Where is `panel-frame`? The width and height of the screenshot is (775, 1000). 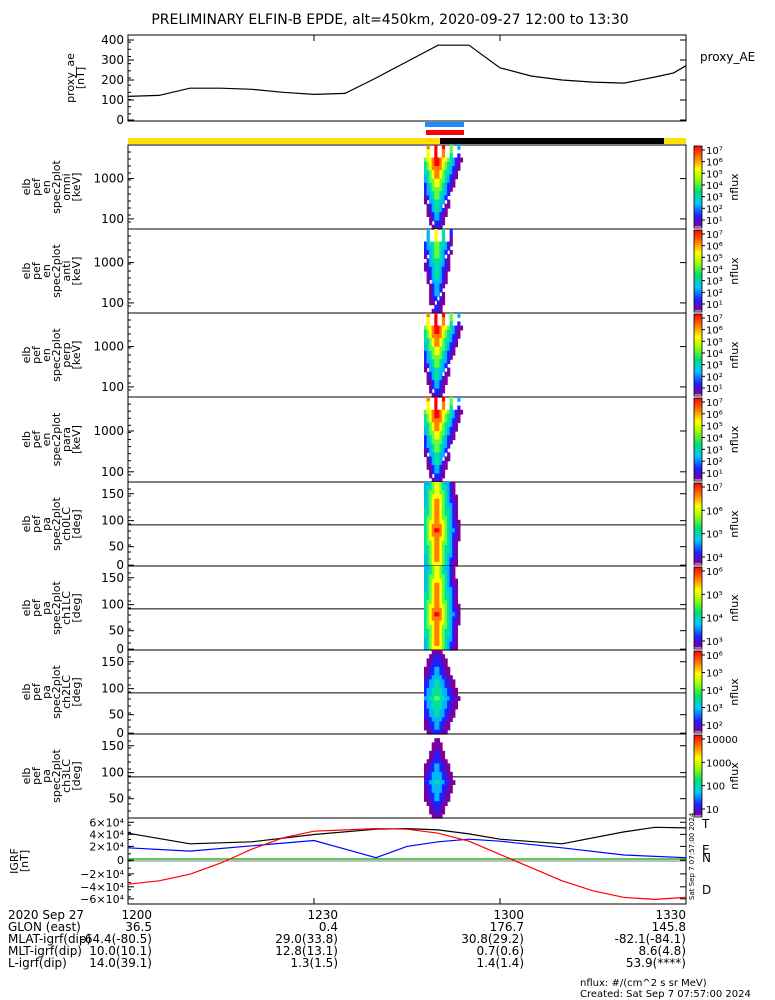
panel-frame is located at coordinates (407, 524).